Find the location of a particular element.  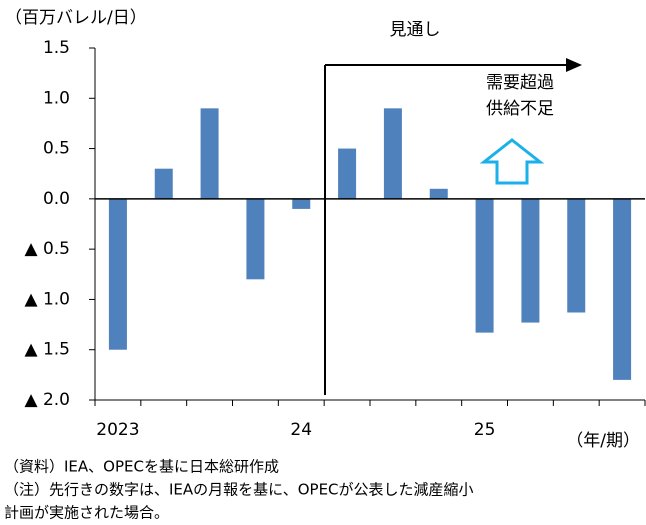

y-tick-label: ▲ 2.0 is located at coordinates (47, 400).